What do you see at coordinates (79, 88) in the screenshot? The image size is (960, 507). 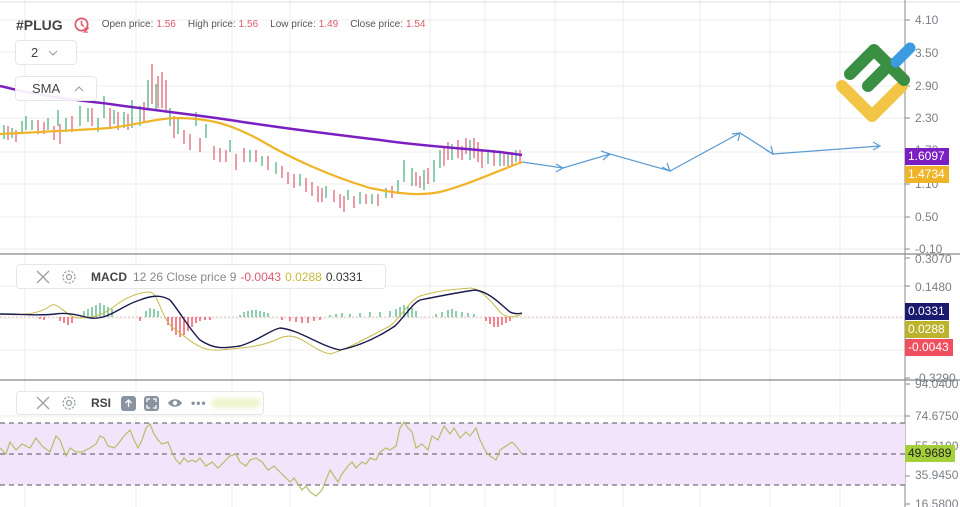 I see `chevron-up-icon` at bounding box center [79, 88].